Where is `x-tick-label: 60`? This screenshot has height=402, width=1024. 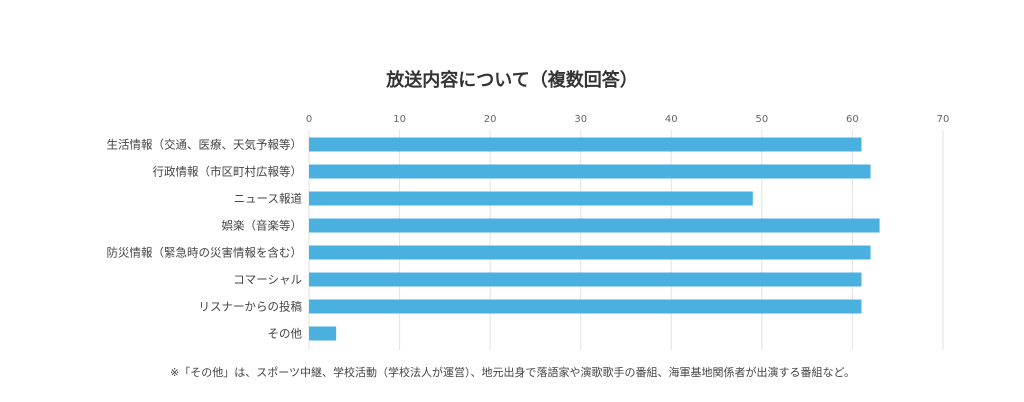
x-tick-label: 60 is located at coordinates (852, 119).